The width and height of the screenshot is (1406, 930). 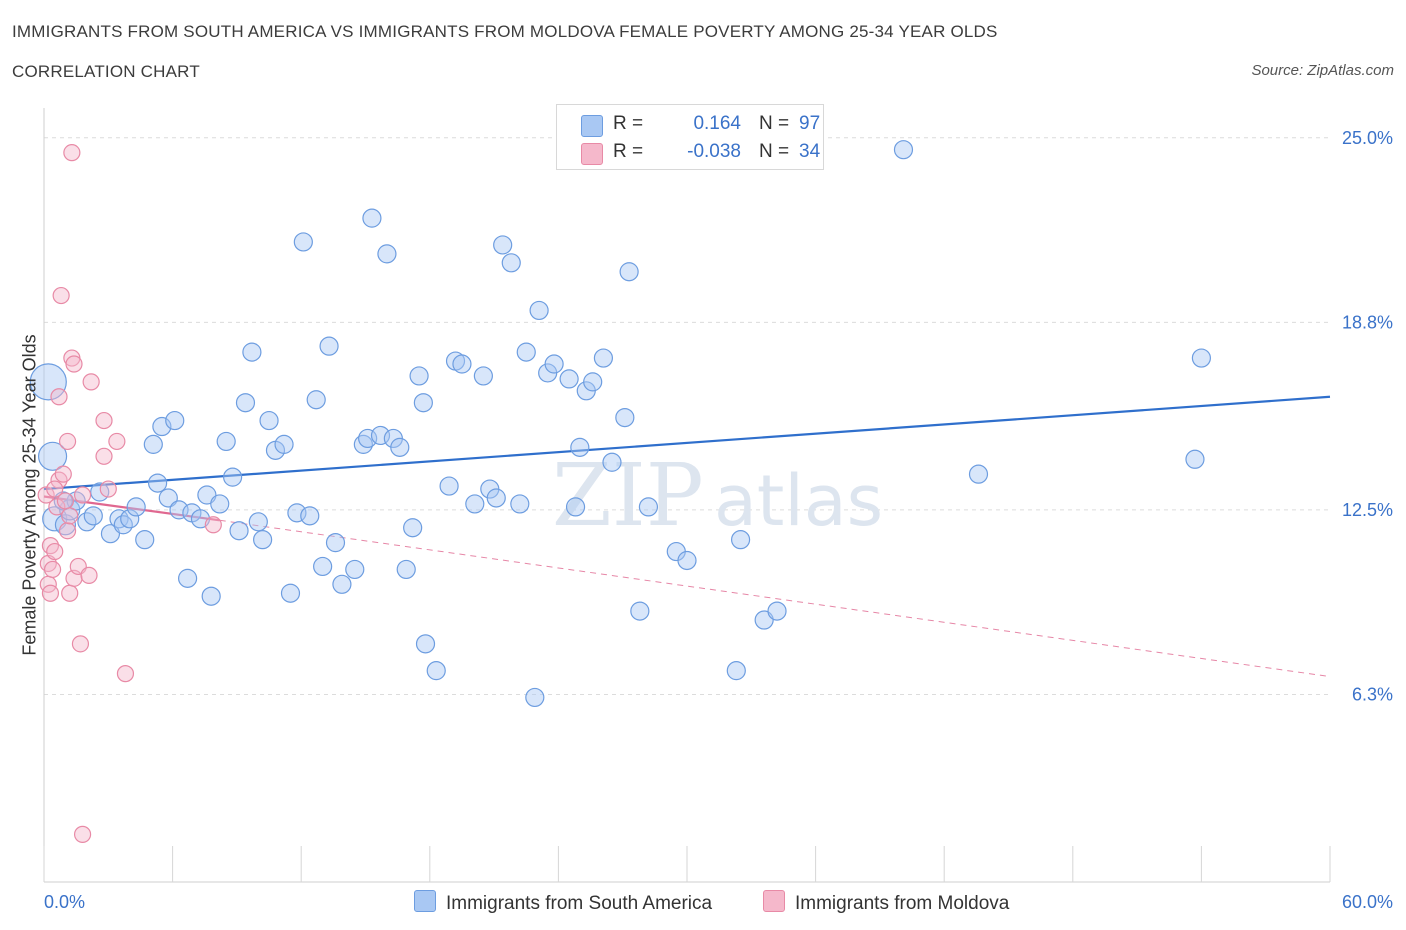 I want to click on legend-r-value: -0.038, so click(x=714, y=151).